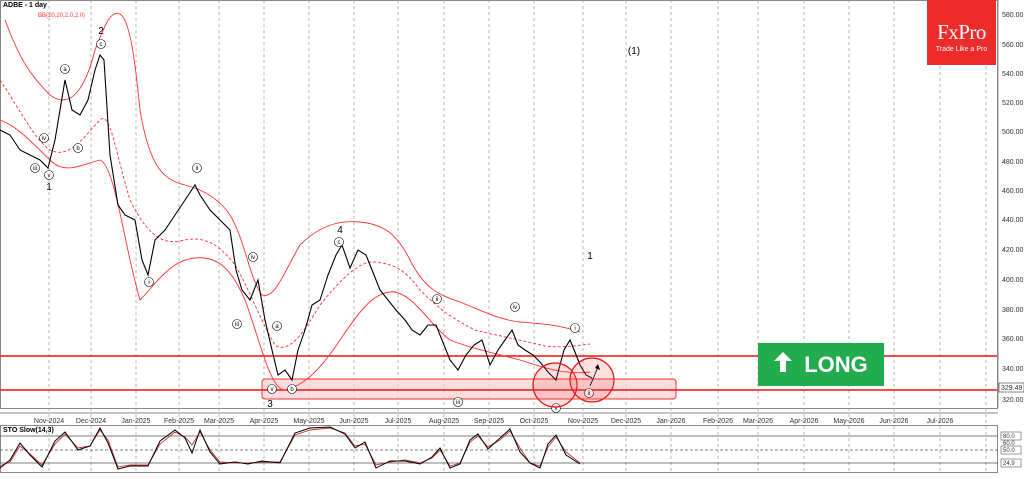  What do you see at coordinates (1013, 74) in the screenshot?
I see `svg-text: 540.00` at bounding box center [1013, 74].